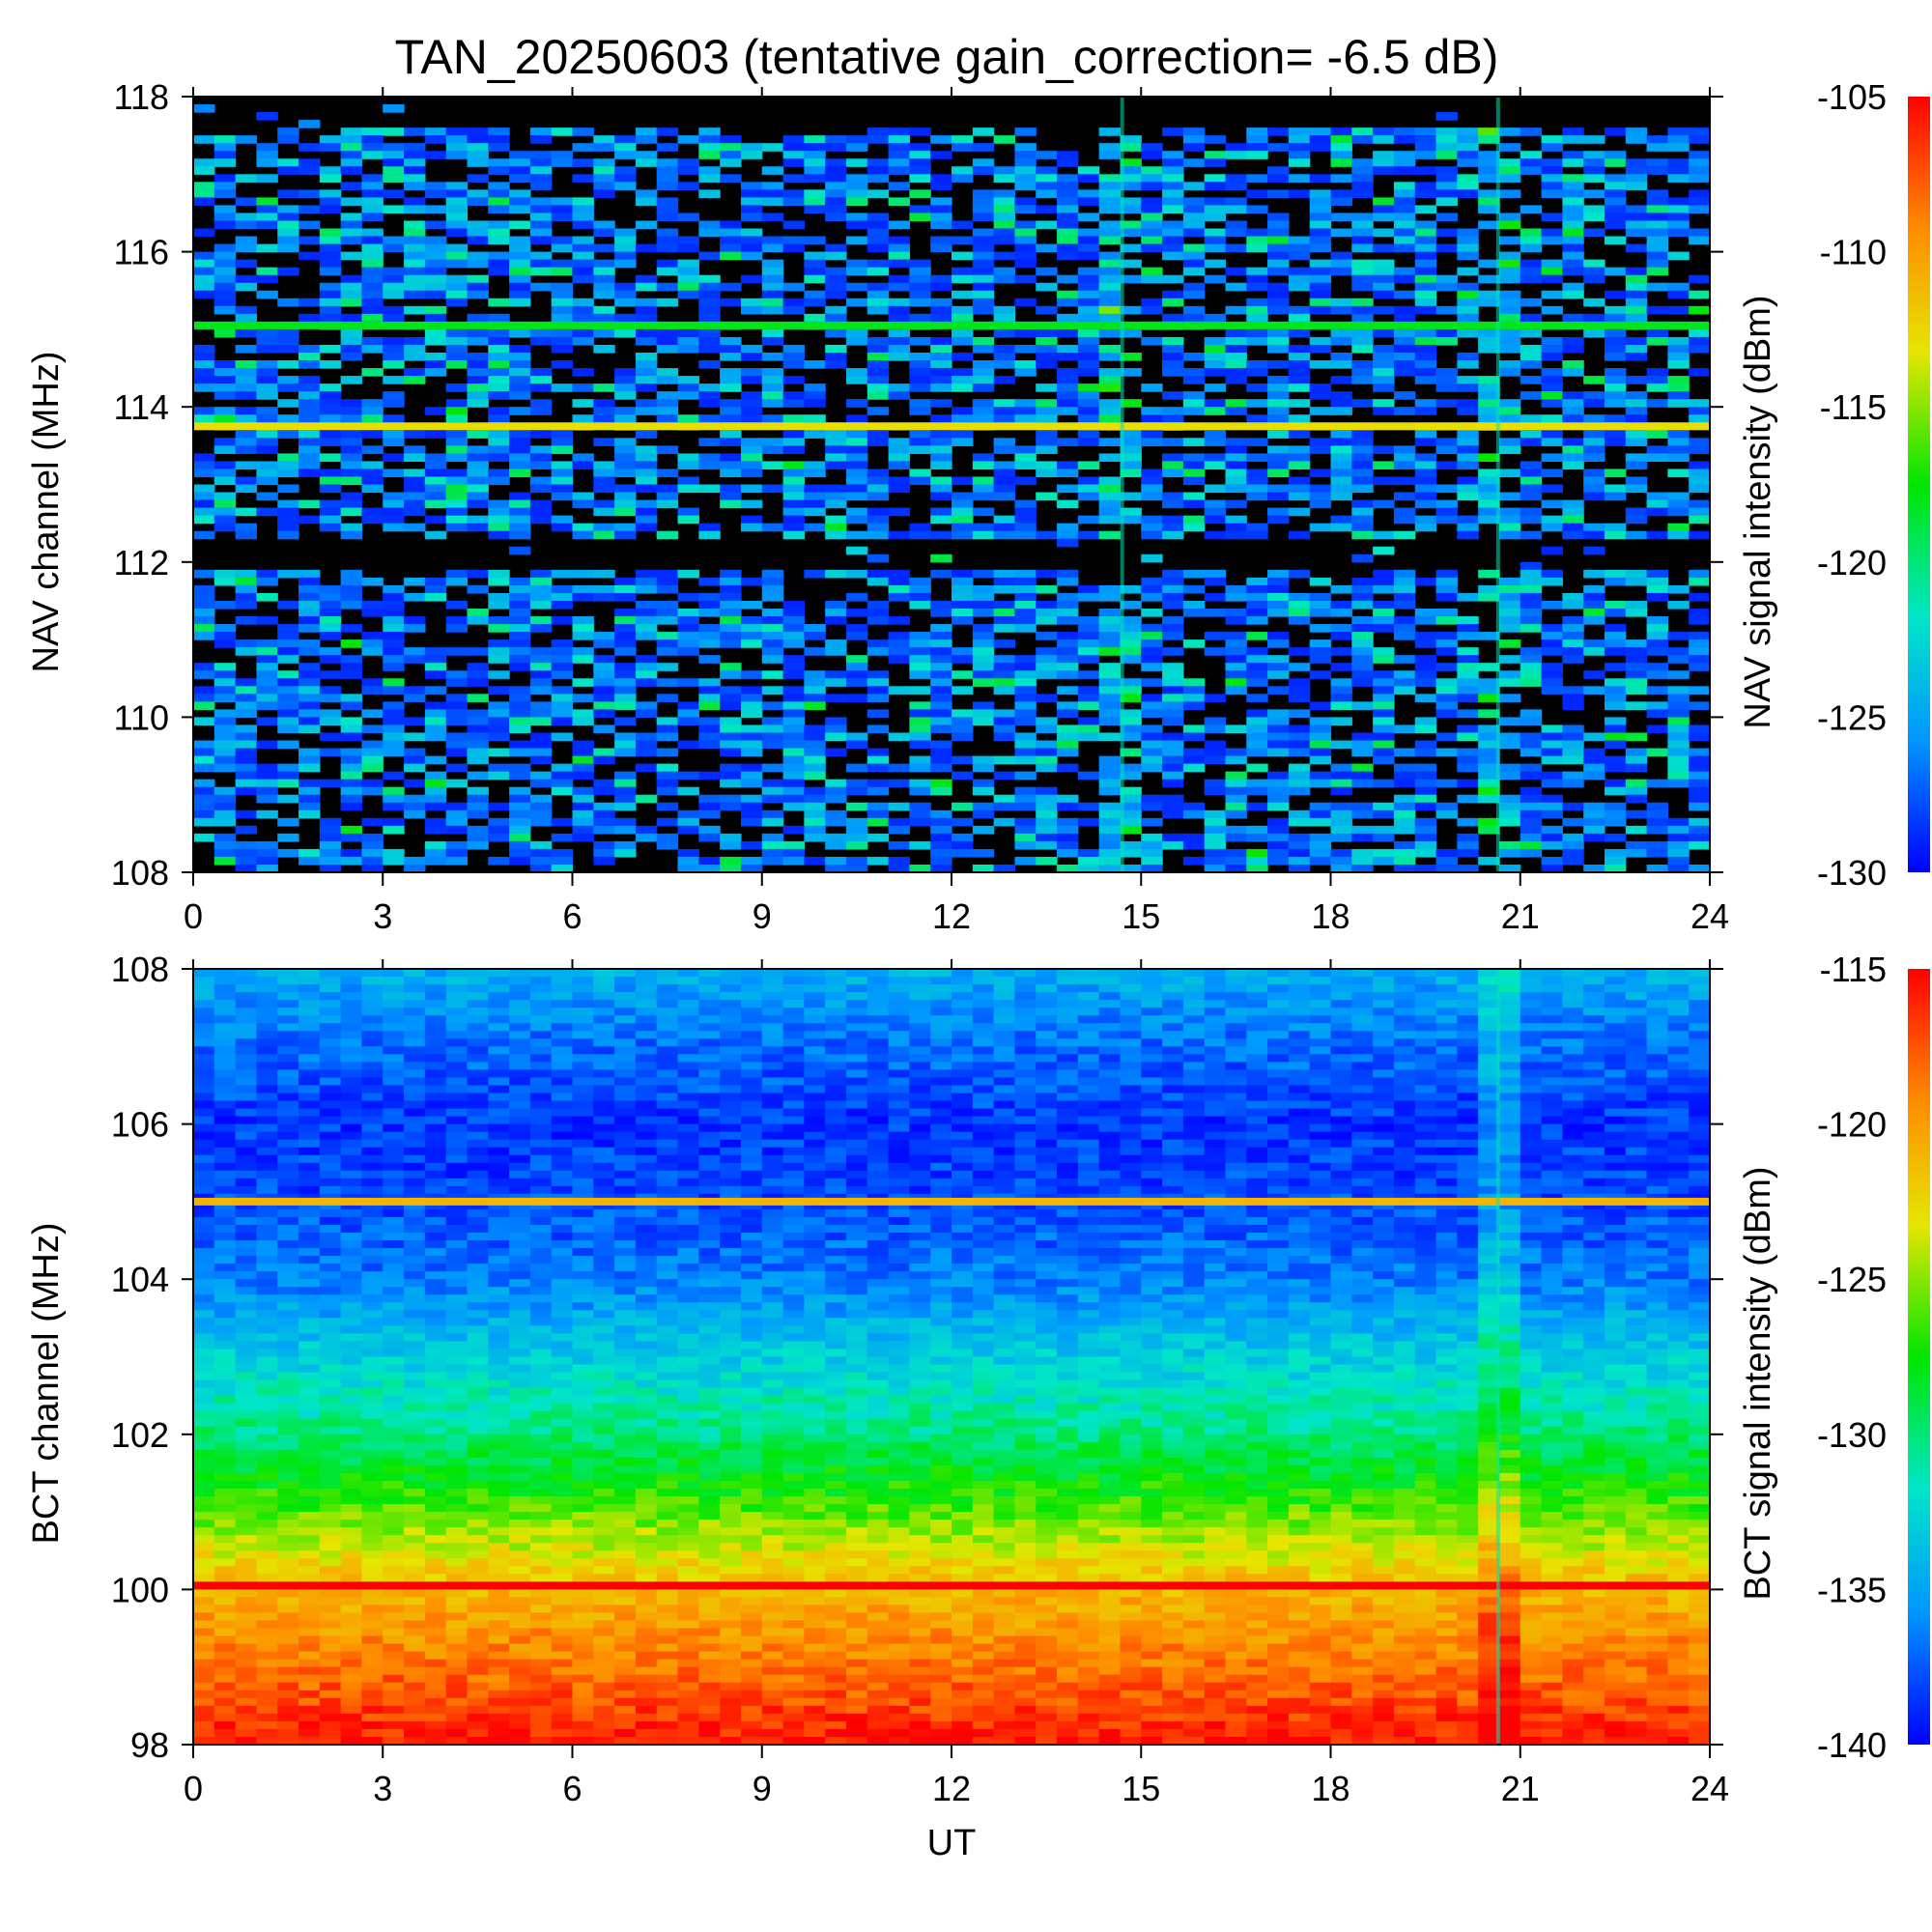 The image size is (1932, 1932). What do you see at coordinates (141, 407) in the screenshot?
I see `nav-y-tick-label: 114` at bounding box center [141, 407].